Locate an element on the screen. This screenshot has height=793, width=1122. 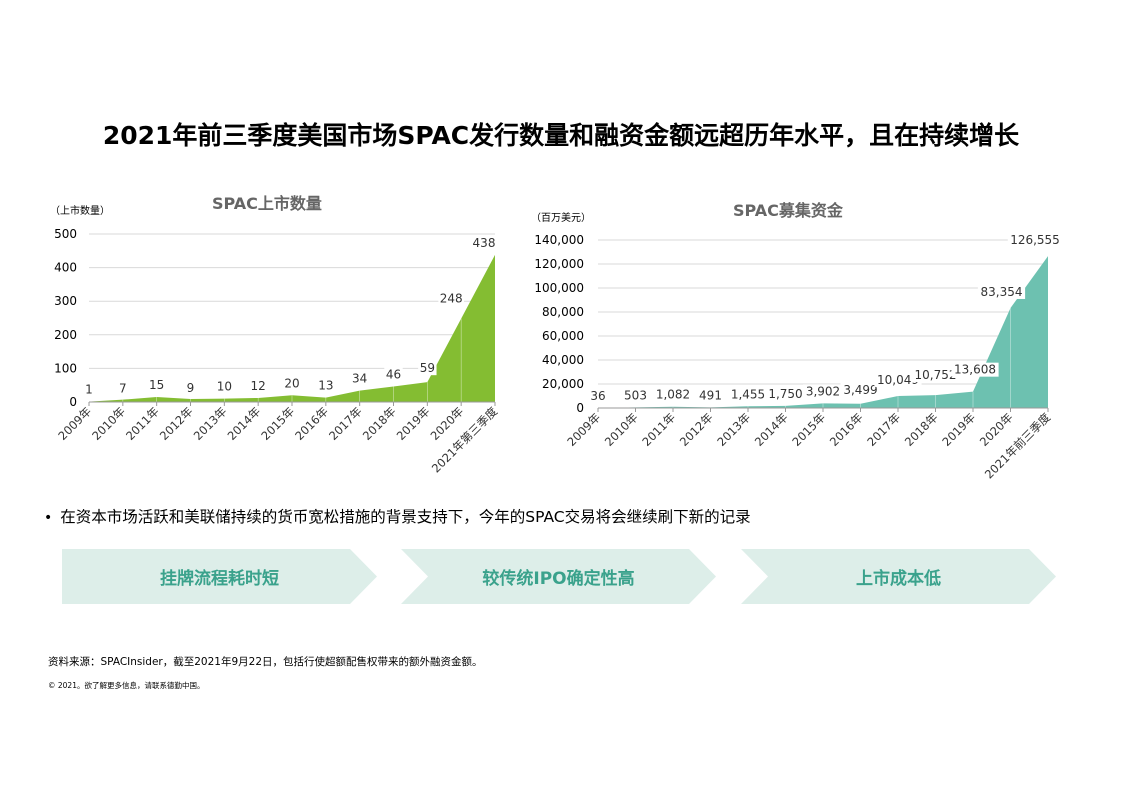
chart-title-funds: SPAC募集资金 is located at coordinates (788, 210).